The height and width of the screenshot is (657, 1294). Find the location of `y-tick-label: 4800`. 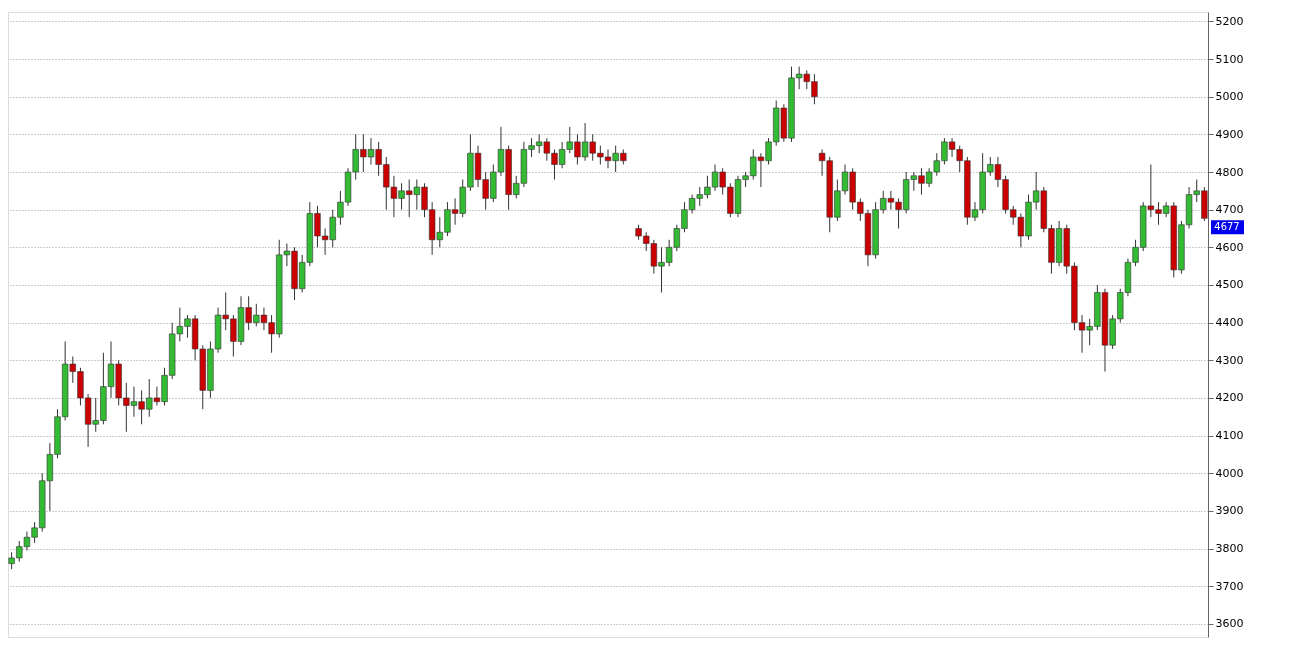

y-tick-label: 4800 is located at coordinates (1229, 172).